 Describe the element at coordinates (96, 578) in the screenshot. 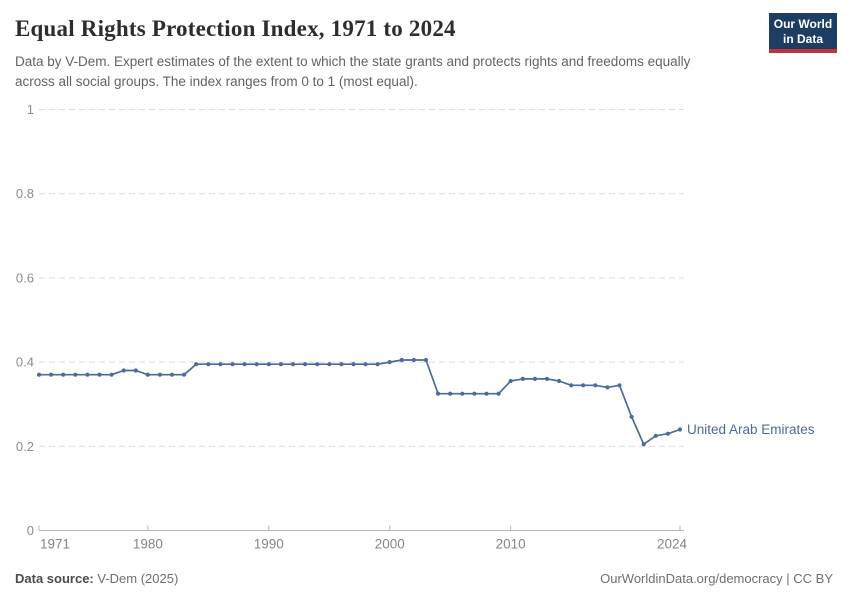

I see `data-source-note: Data source: V-Dem (2025)` at that location.